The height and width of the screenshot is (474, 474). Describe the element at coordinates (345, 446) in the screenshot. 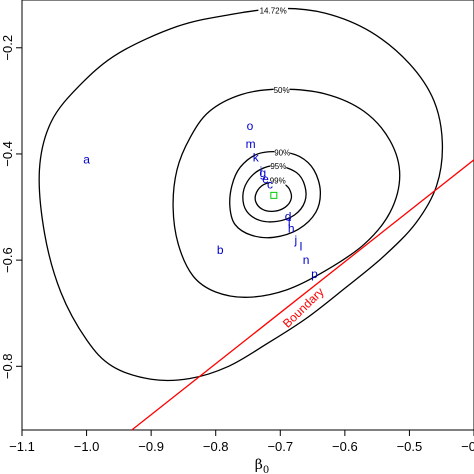

I see `x-tick-label: −0.6` at that location.